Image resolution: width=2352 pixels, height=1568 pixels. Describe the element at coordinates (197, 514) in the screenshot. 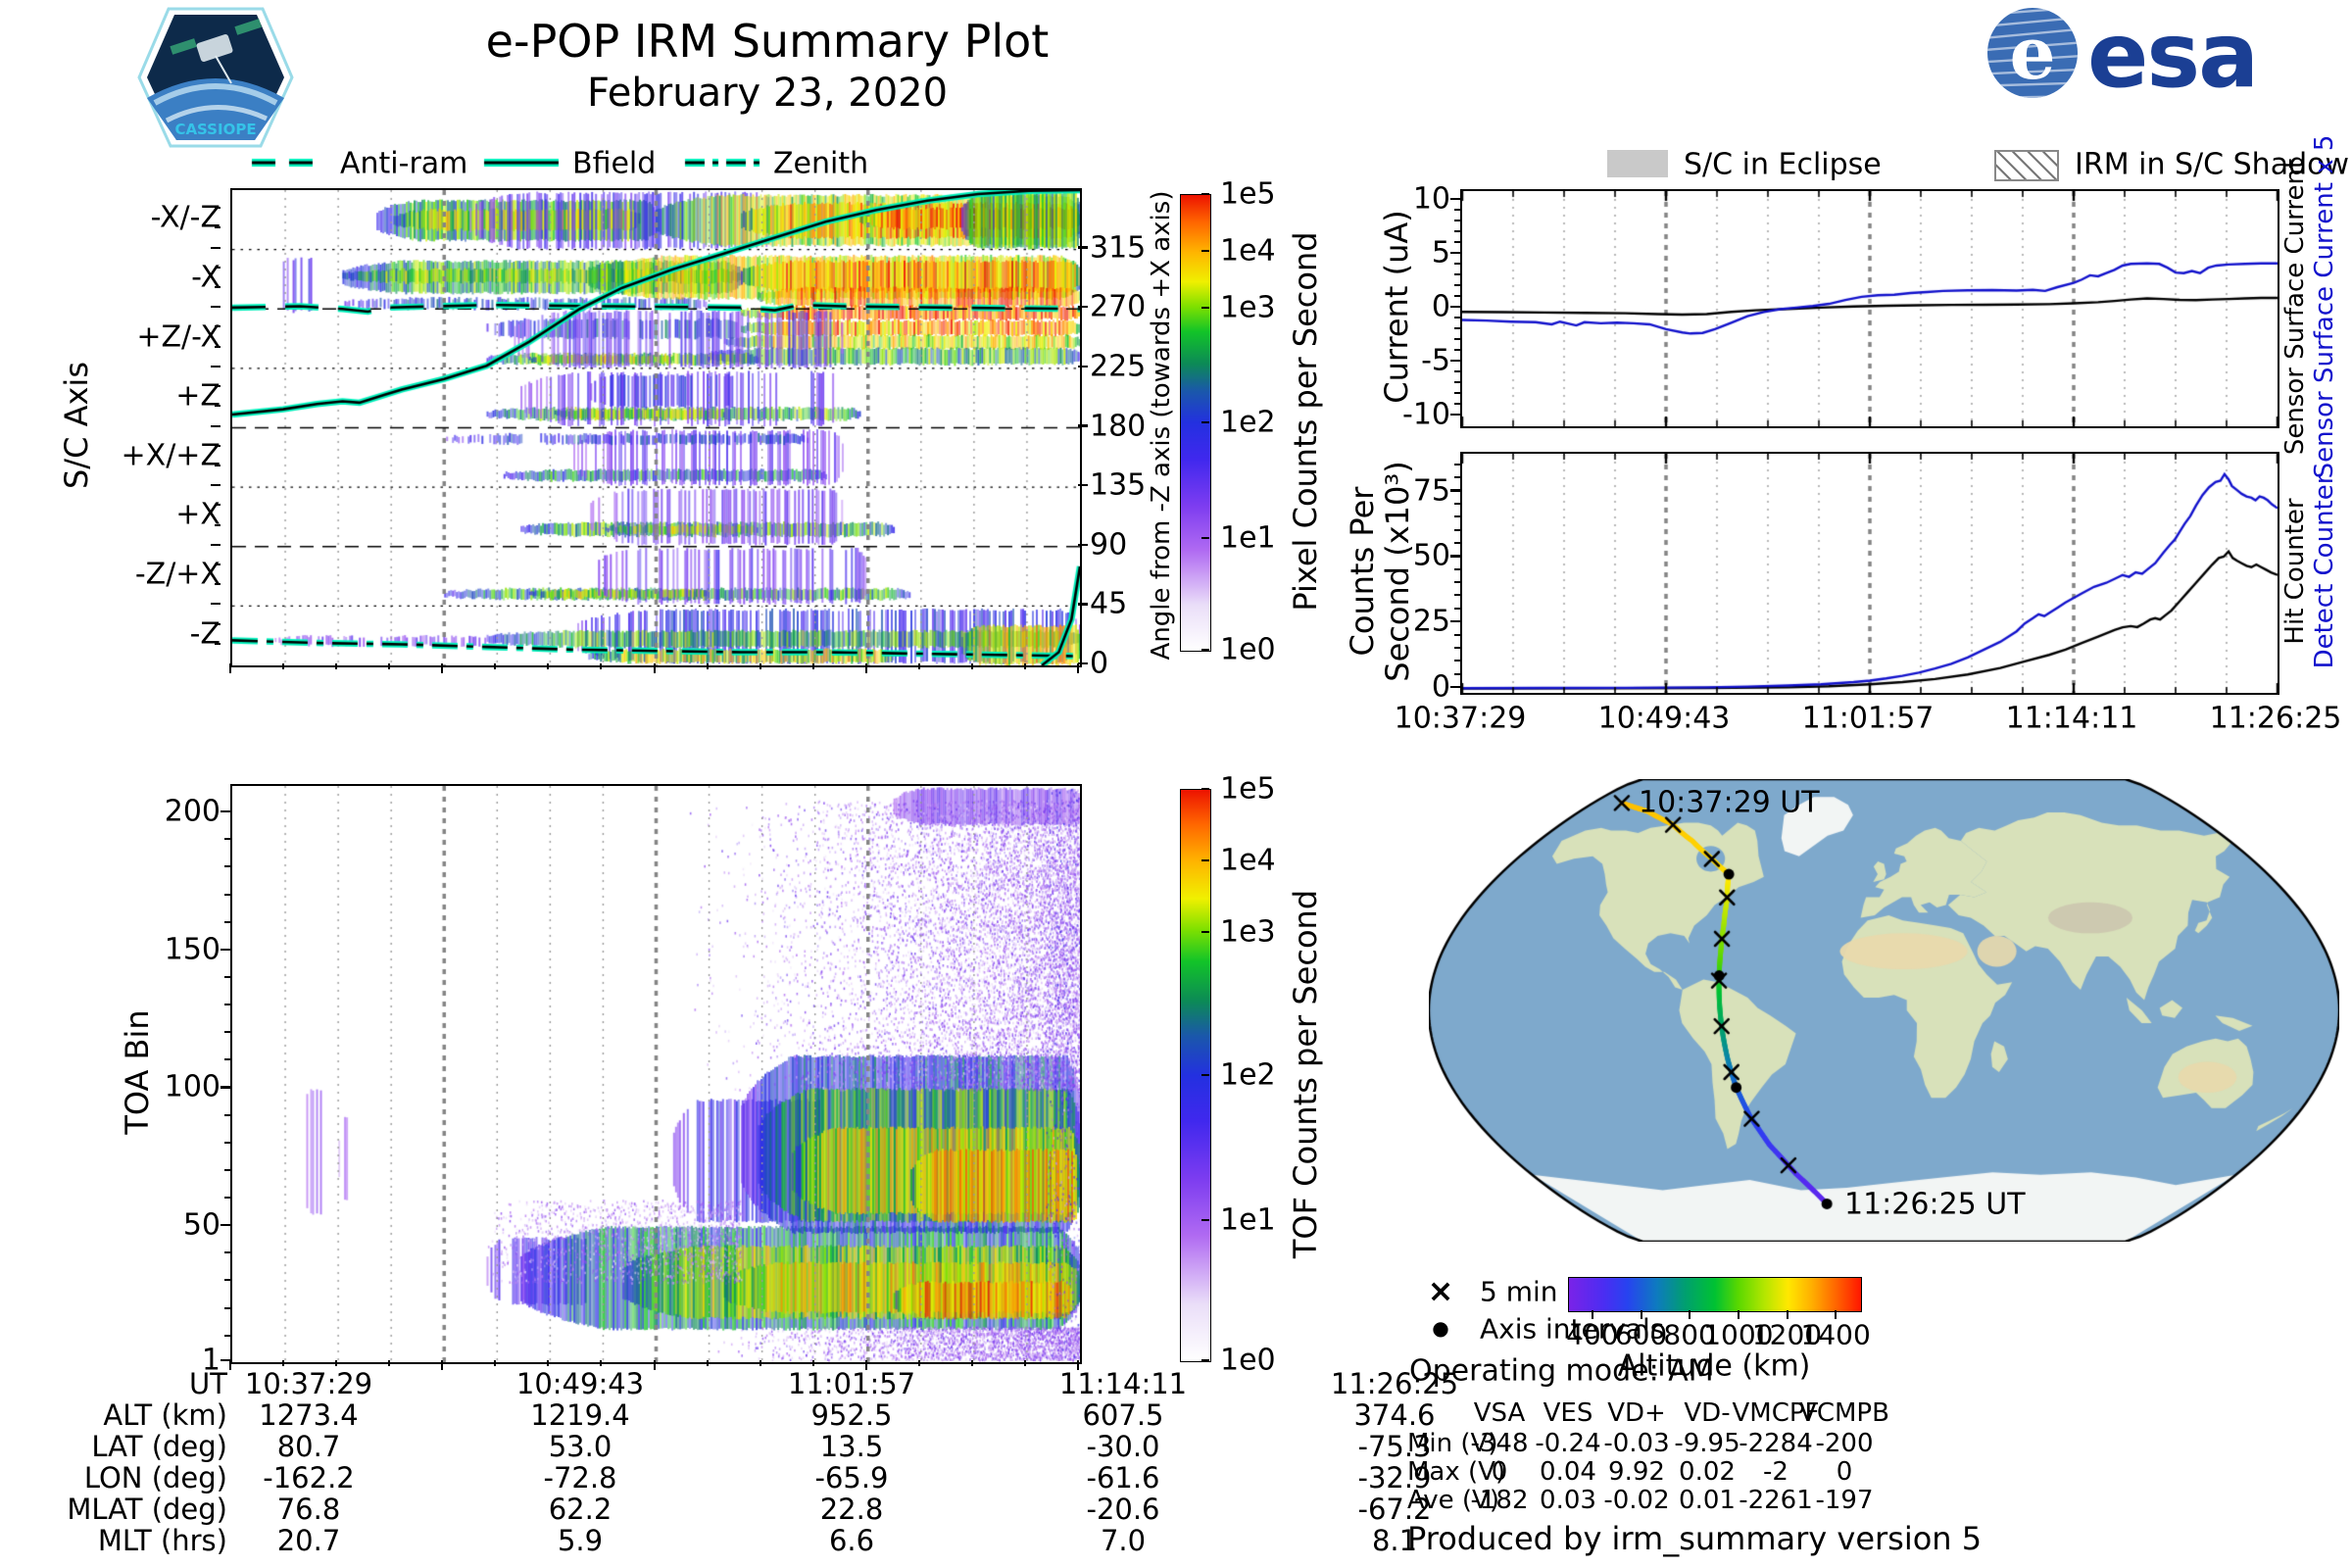

I see `sc-axis-section-label: +X` at that location.